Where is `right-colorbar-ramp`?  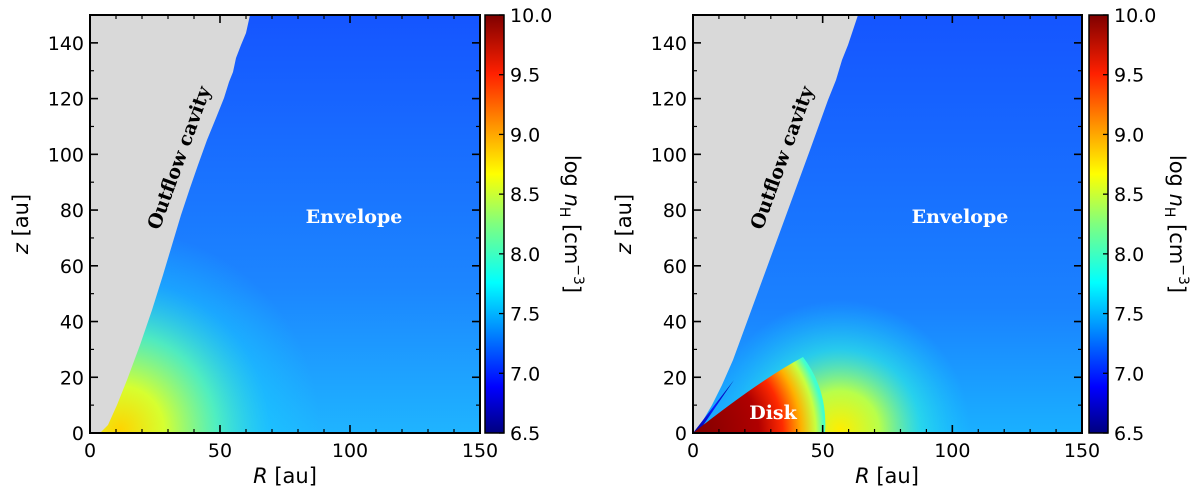
right-colorbar-ramp is located at coordinates (1098, 224).